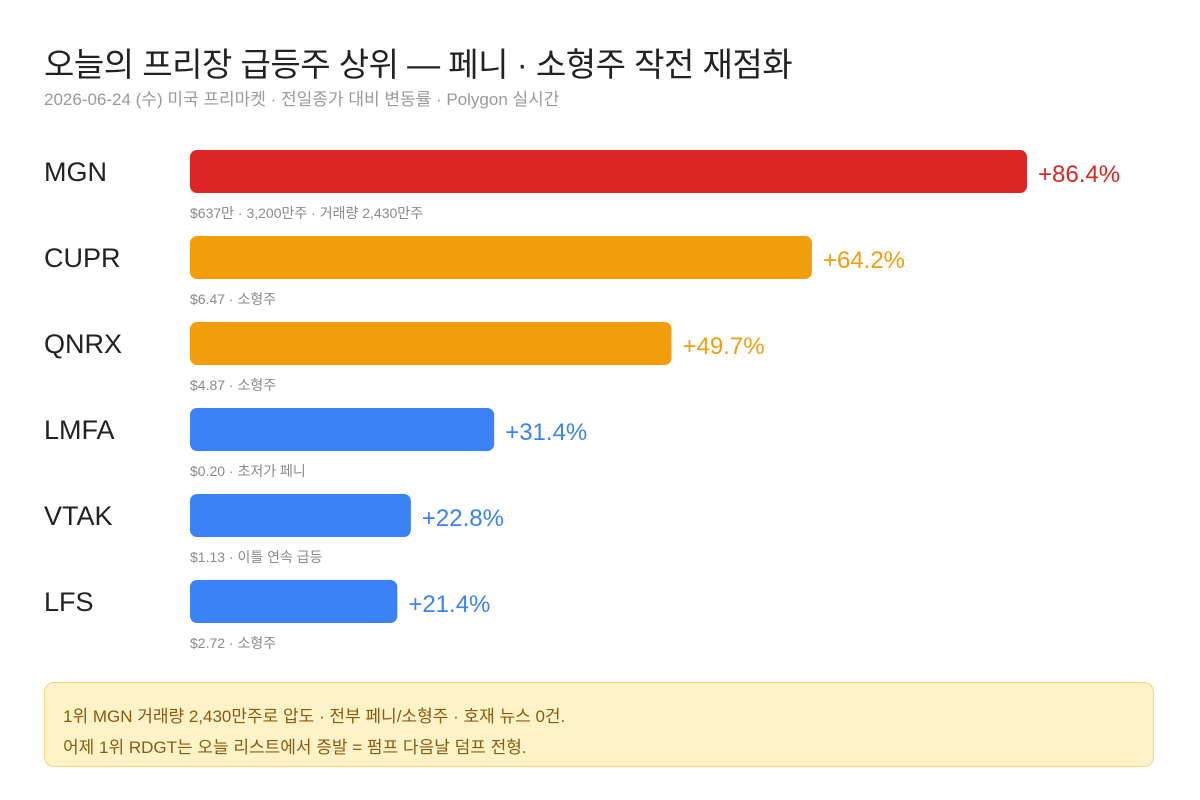  Describe the element at coordinates (233, 385) in the screenshot. I see `bar-sublabel: $4.87 · 소형주` at that location.